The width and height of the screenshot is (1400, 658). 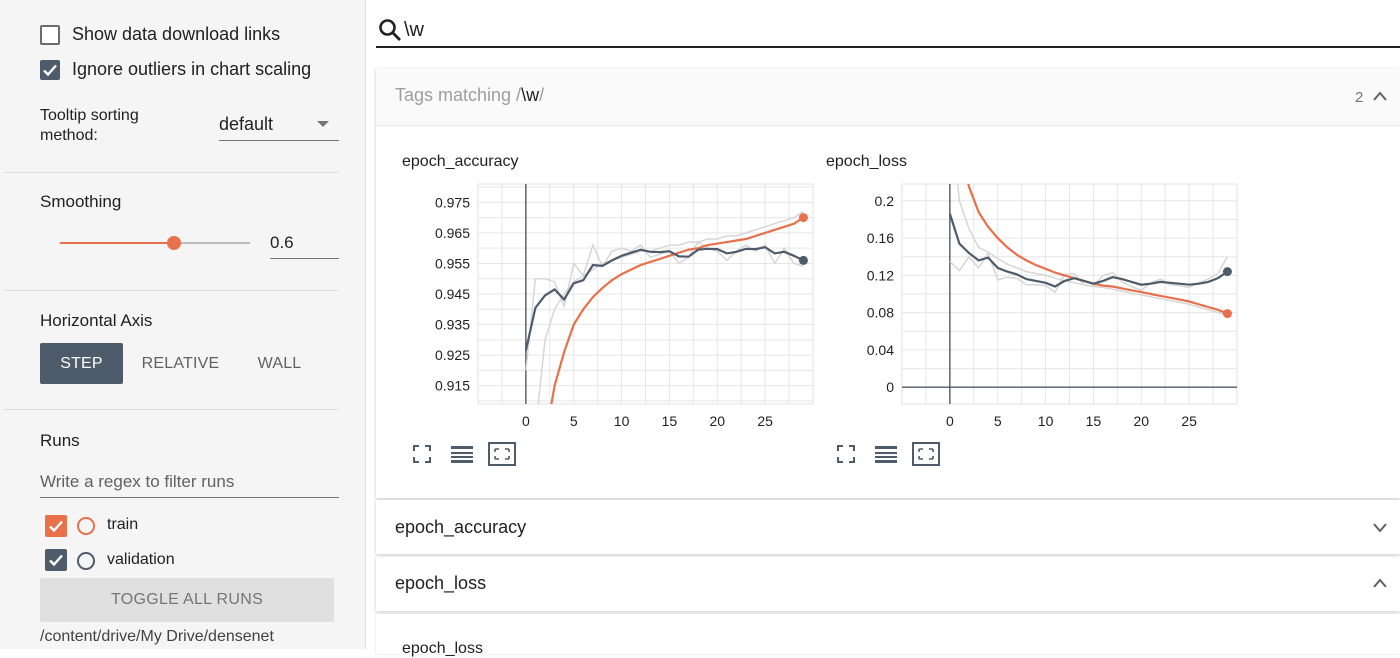 I want to click on group-title-epoch-accuracy: epoch_accuracy, so click(x=461, y=527).